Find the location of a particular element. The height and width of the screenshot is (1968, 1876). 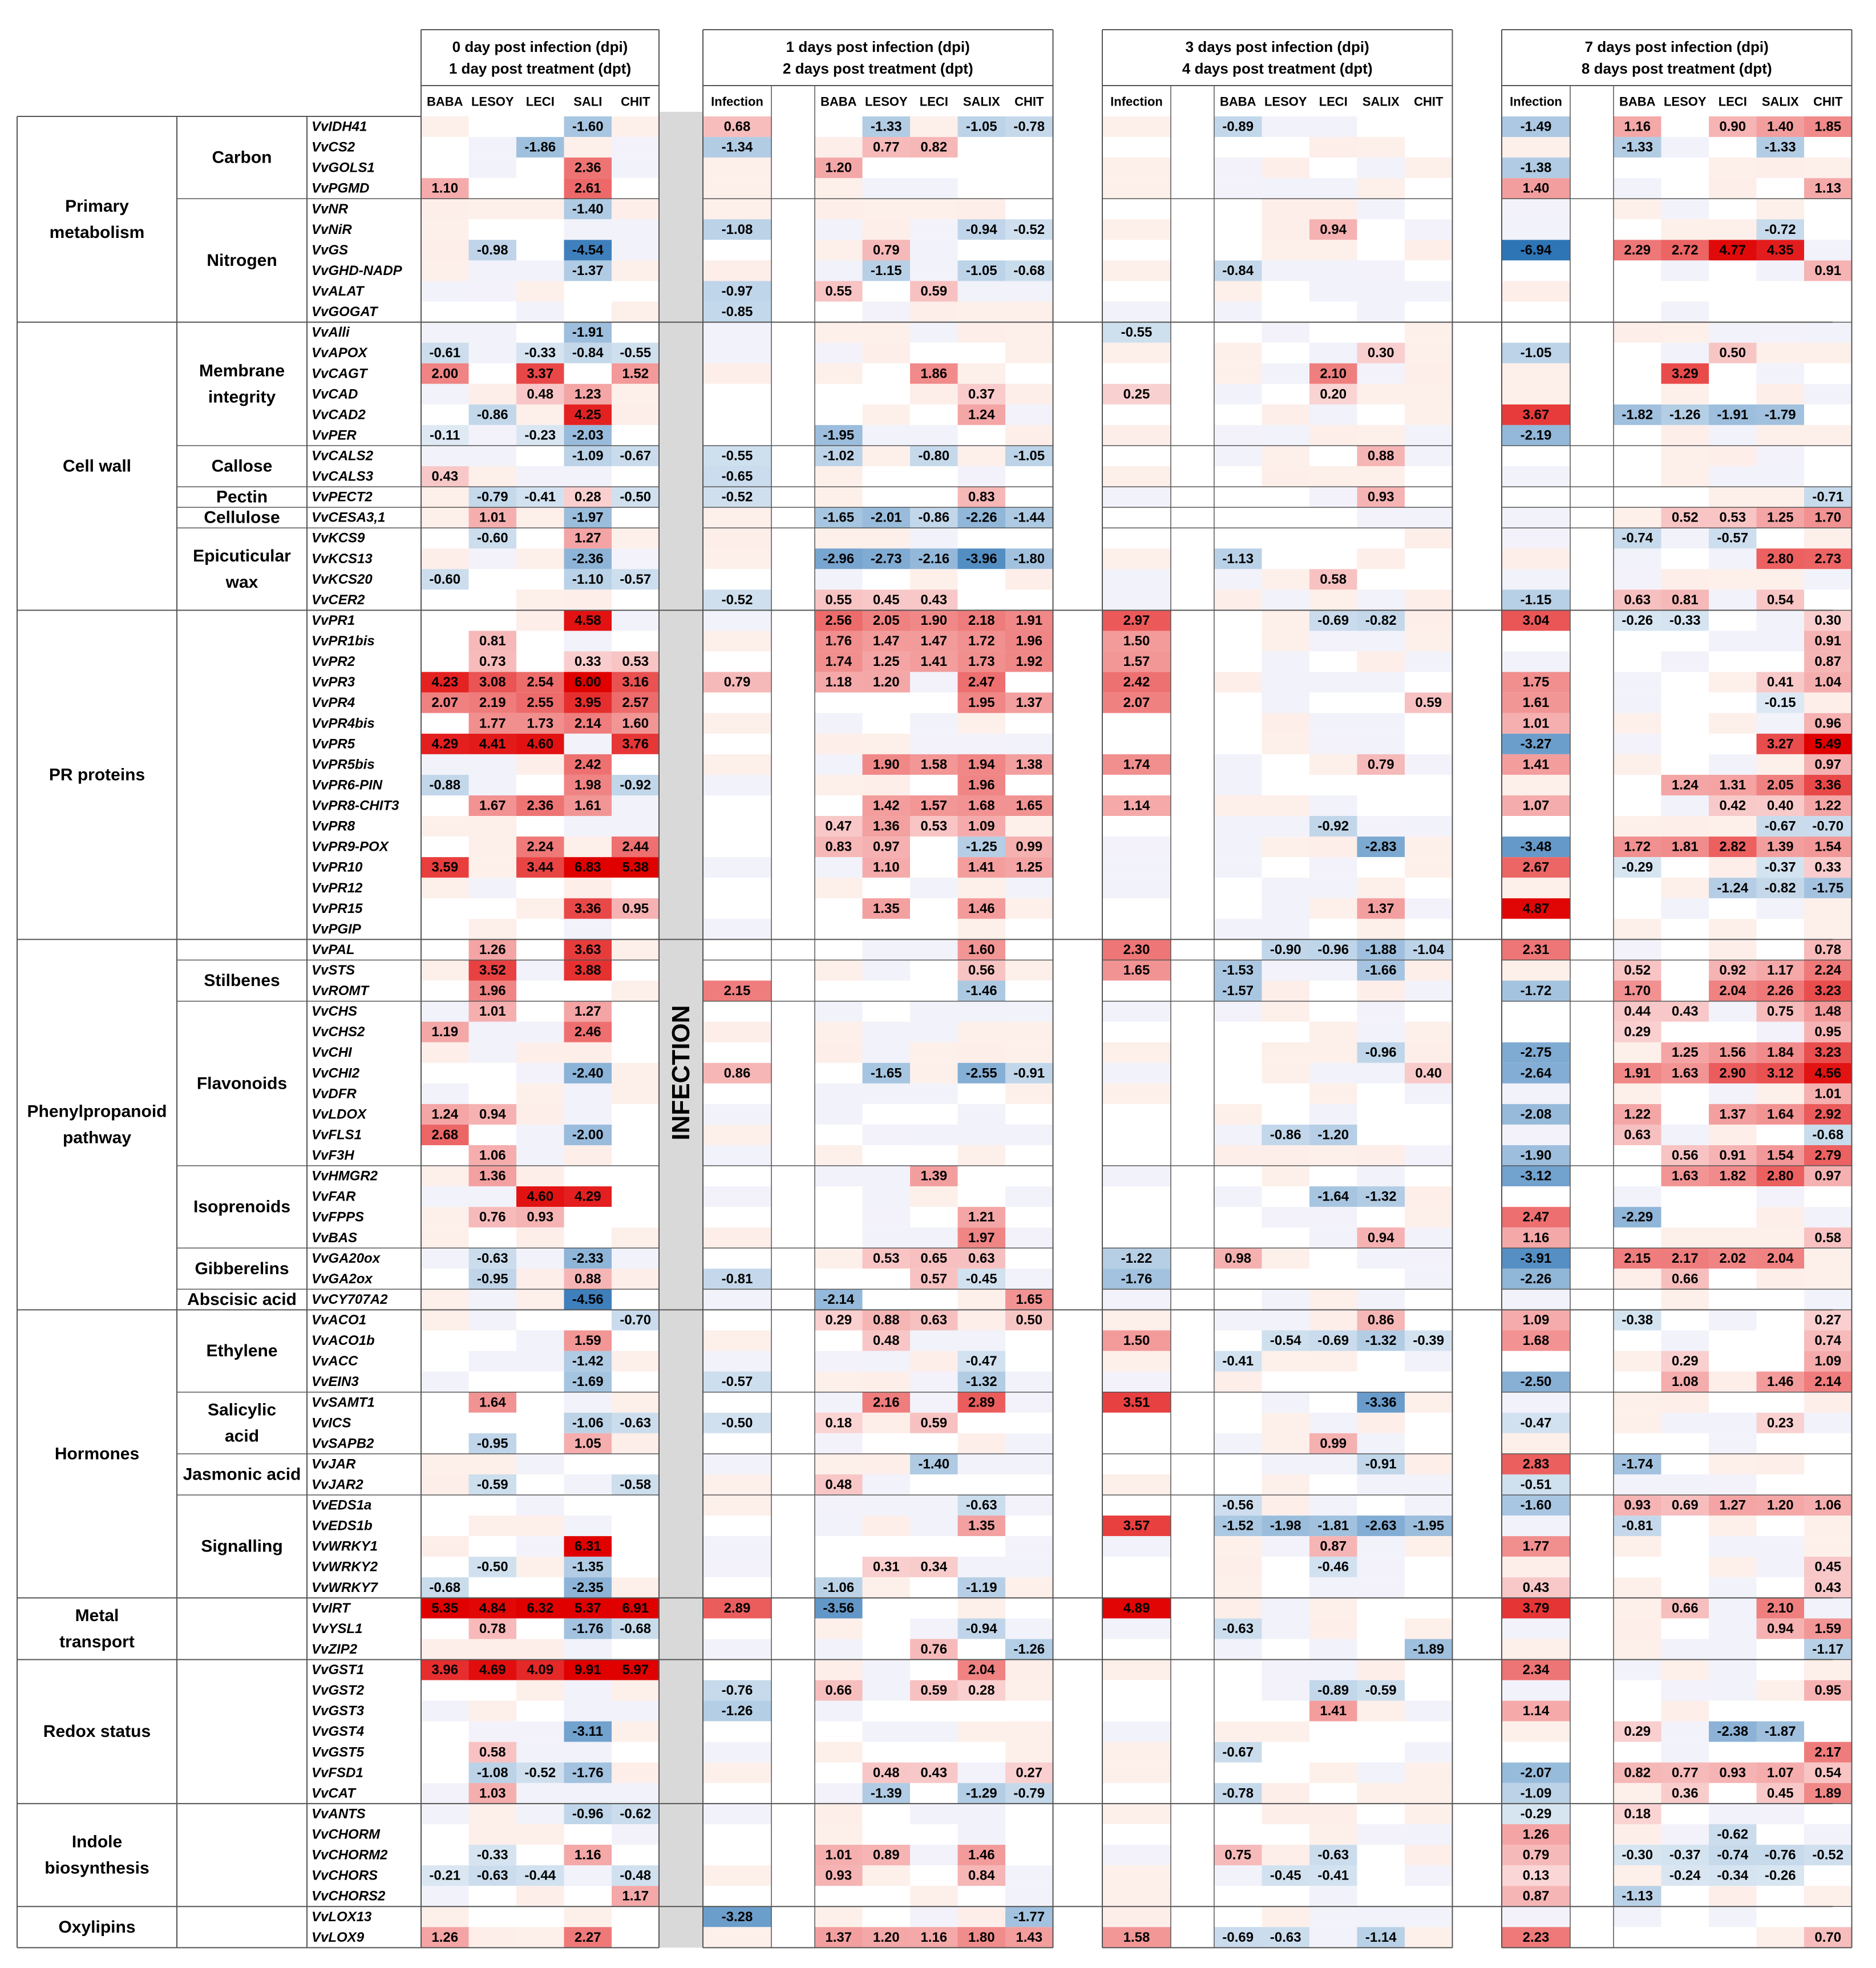

cell-value: -0.50 is located at coordinates (492, 1567).